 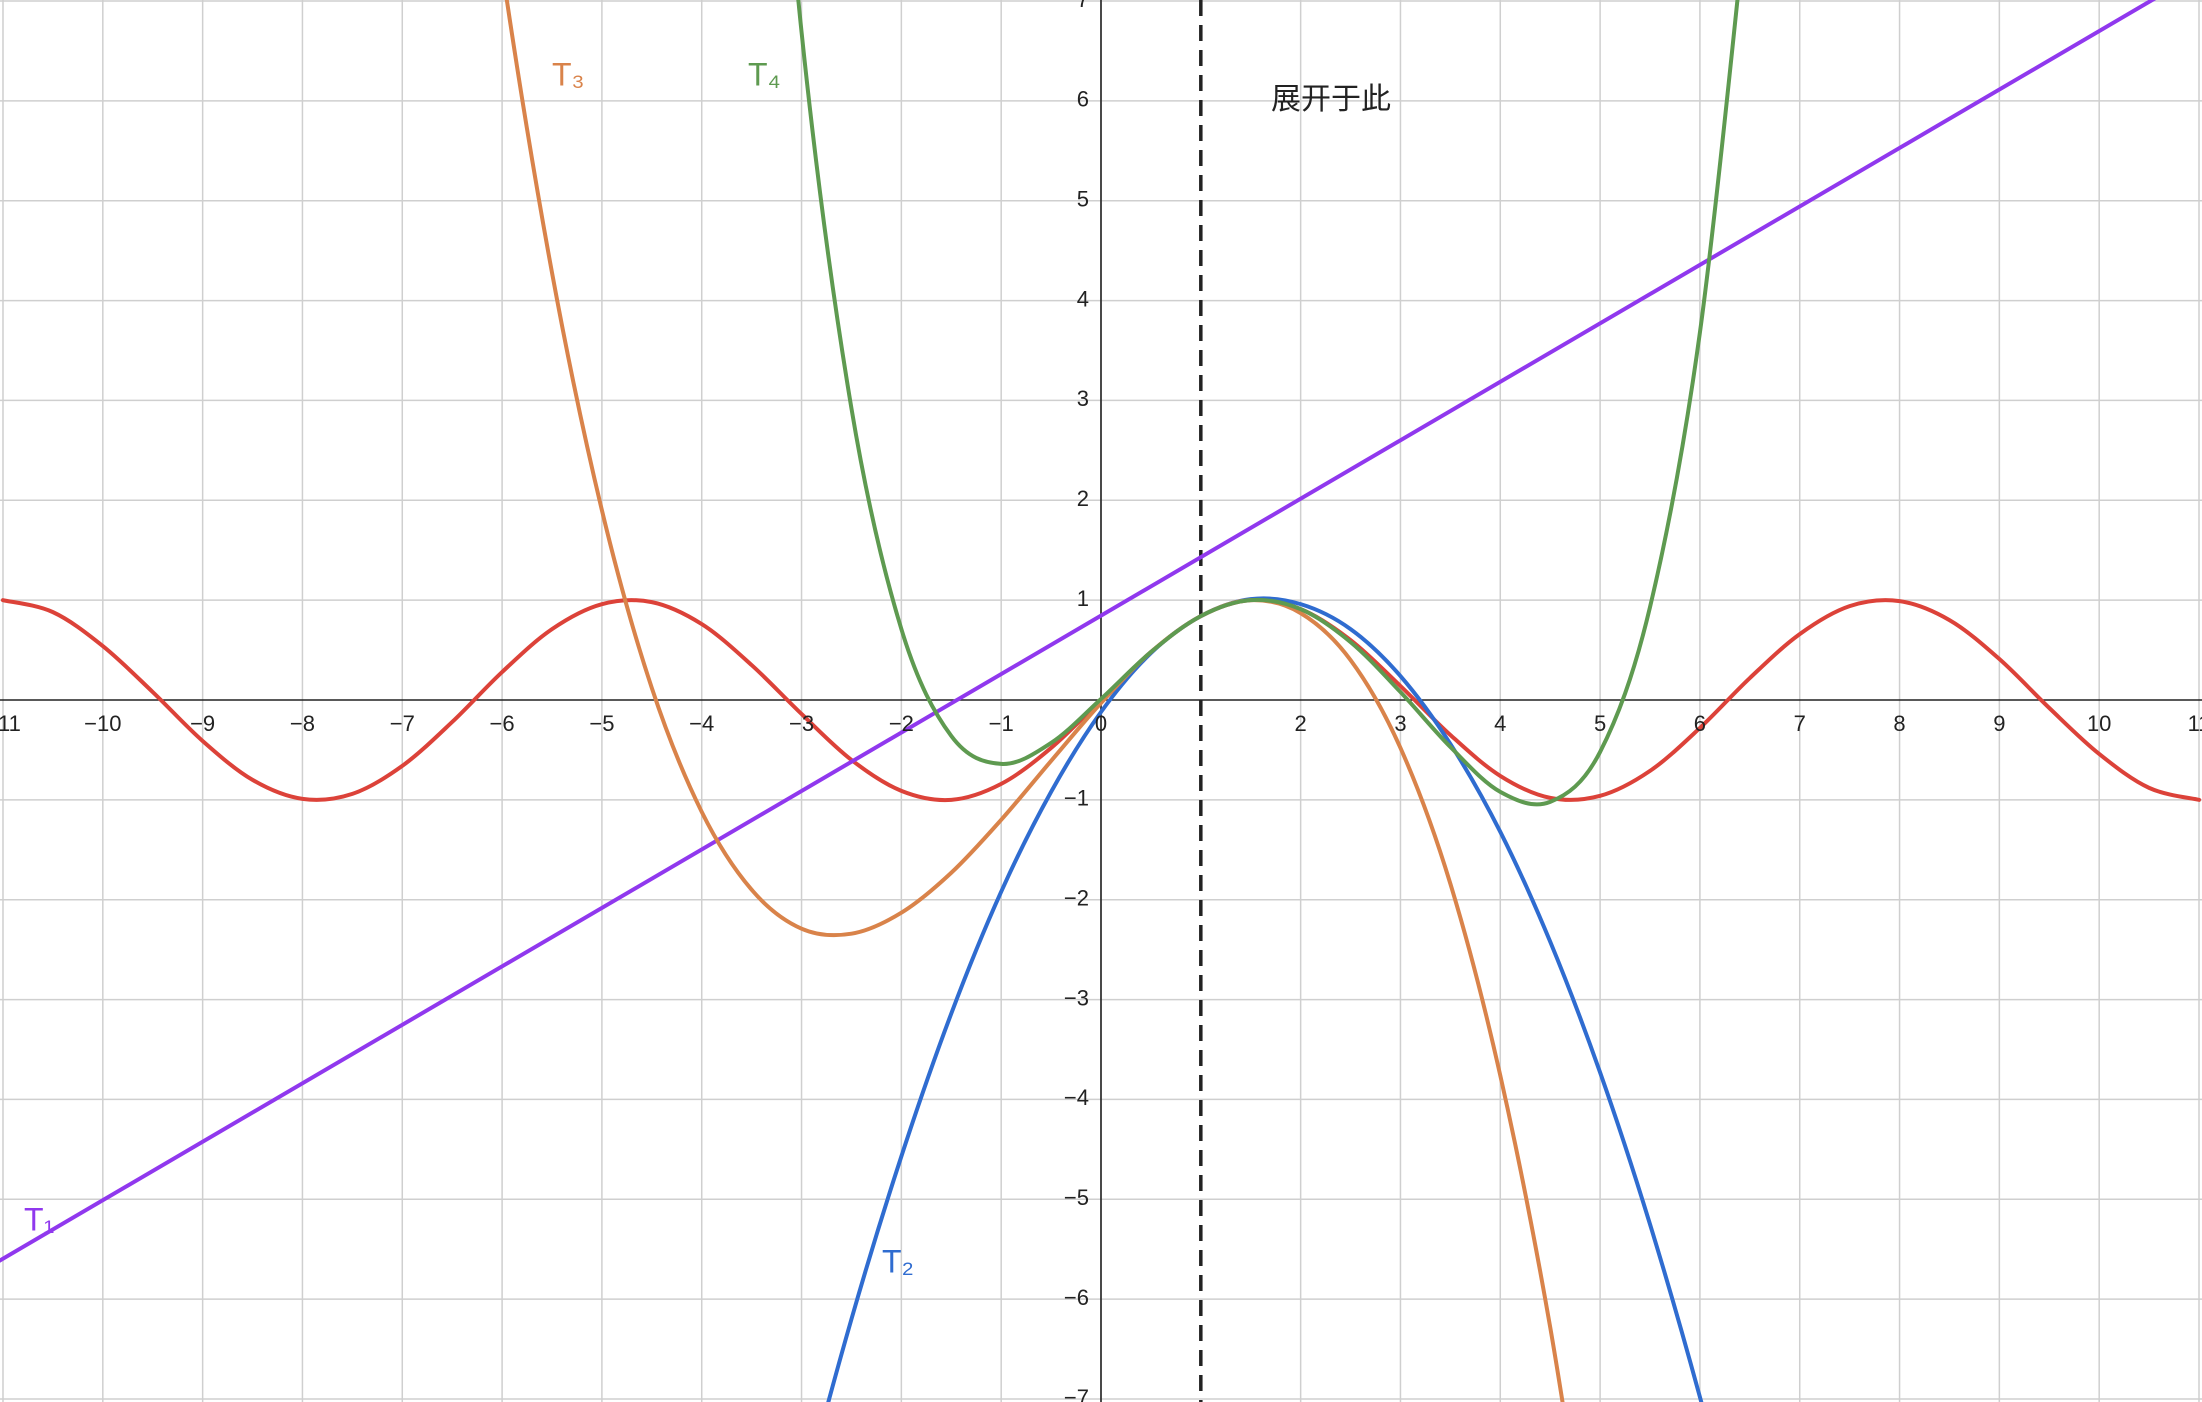 What do you see at coordinates (1101, 723) in the screenshot?
I see `x-tick-label: 0` at bounding box center [1101, 723].